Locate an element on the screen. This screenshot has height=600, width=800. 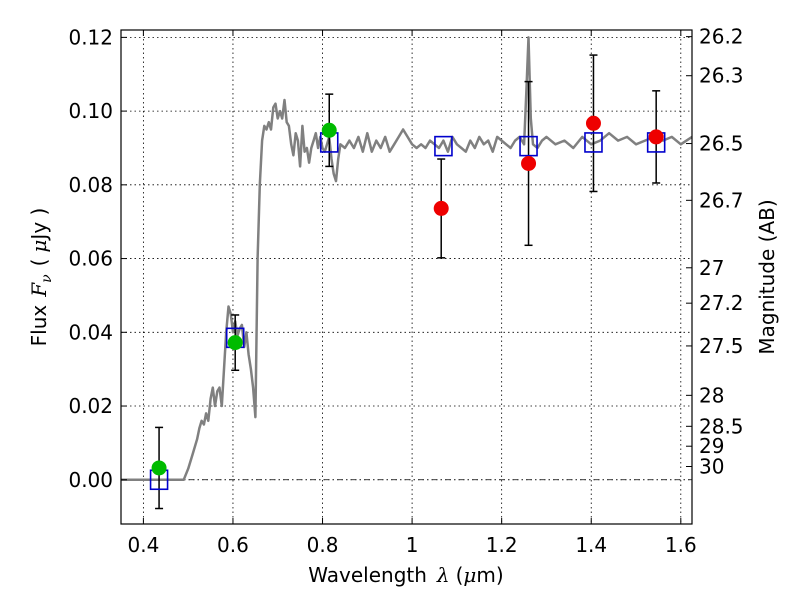
y-tick-label: 0.08 is located at coordinates (90, 185).